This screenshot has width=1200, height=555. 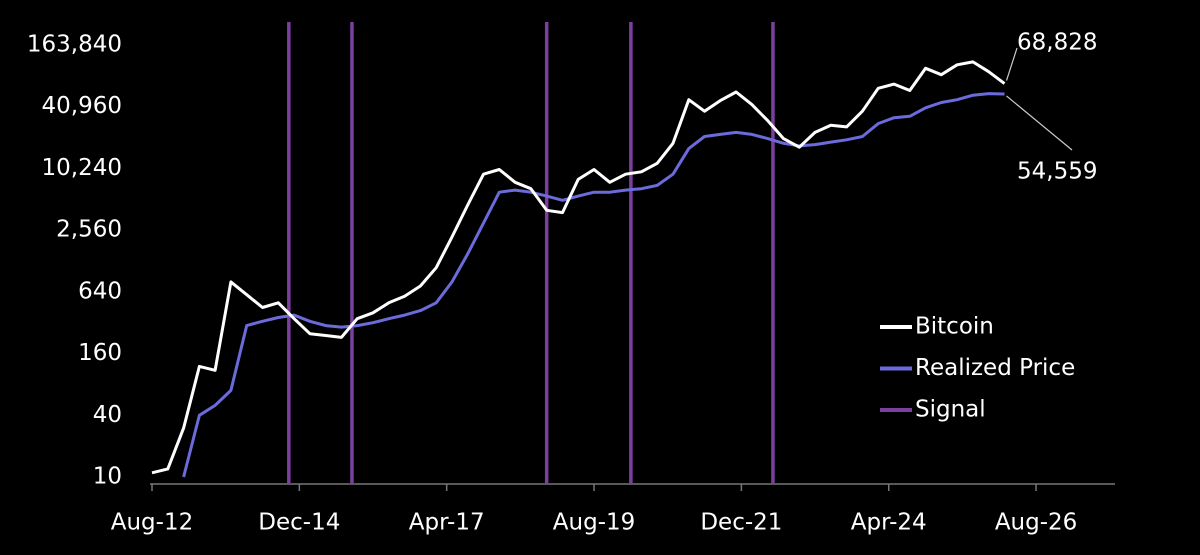 What do you see at coordinates (100, 291) in the screenshot?
I see `y-tick-label: 640` at bounding box center [100, 291].